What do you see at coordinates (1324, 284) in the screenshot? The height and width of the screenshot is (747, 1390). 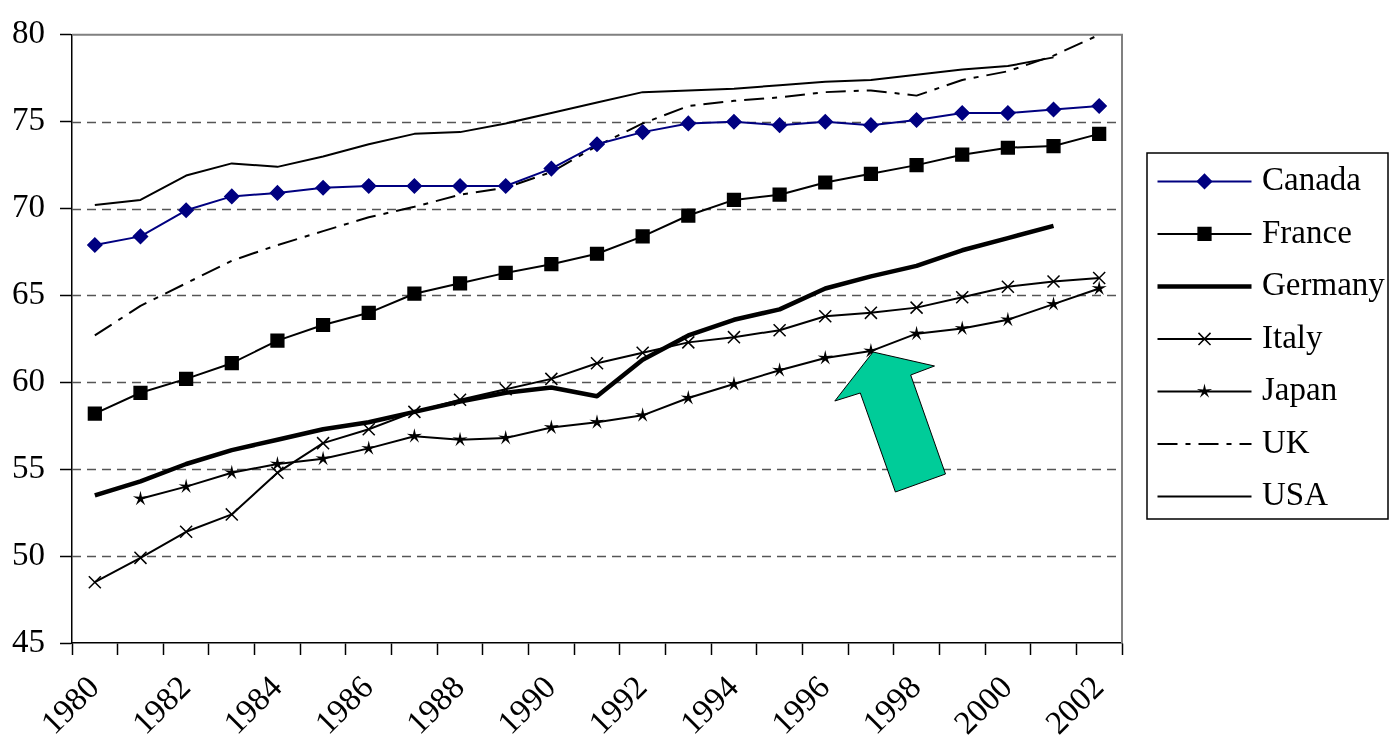 I see `legend-label: Germany` at bounding box center [1324, 284].